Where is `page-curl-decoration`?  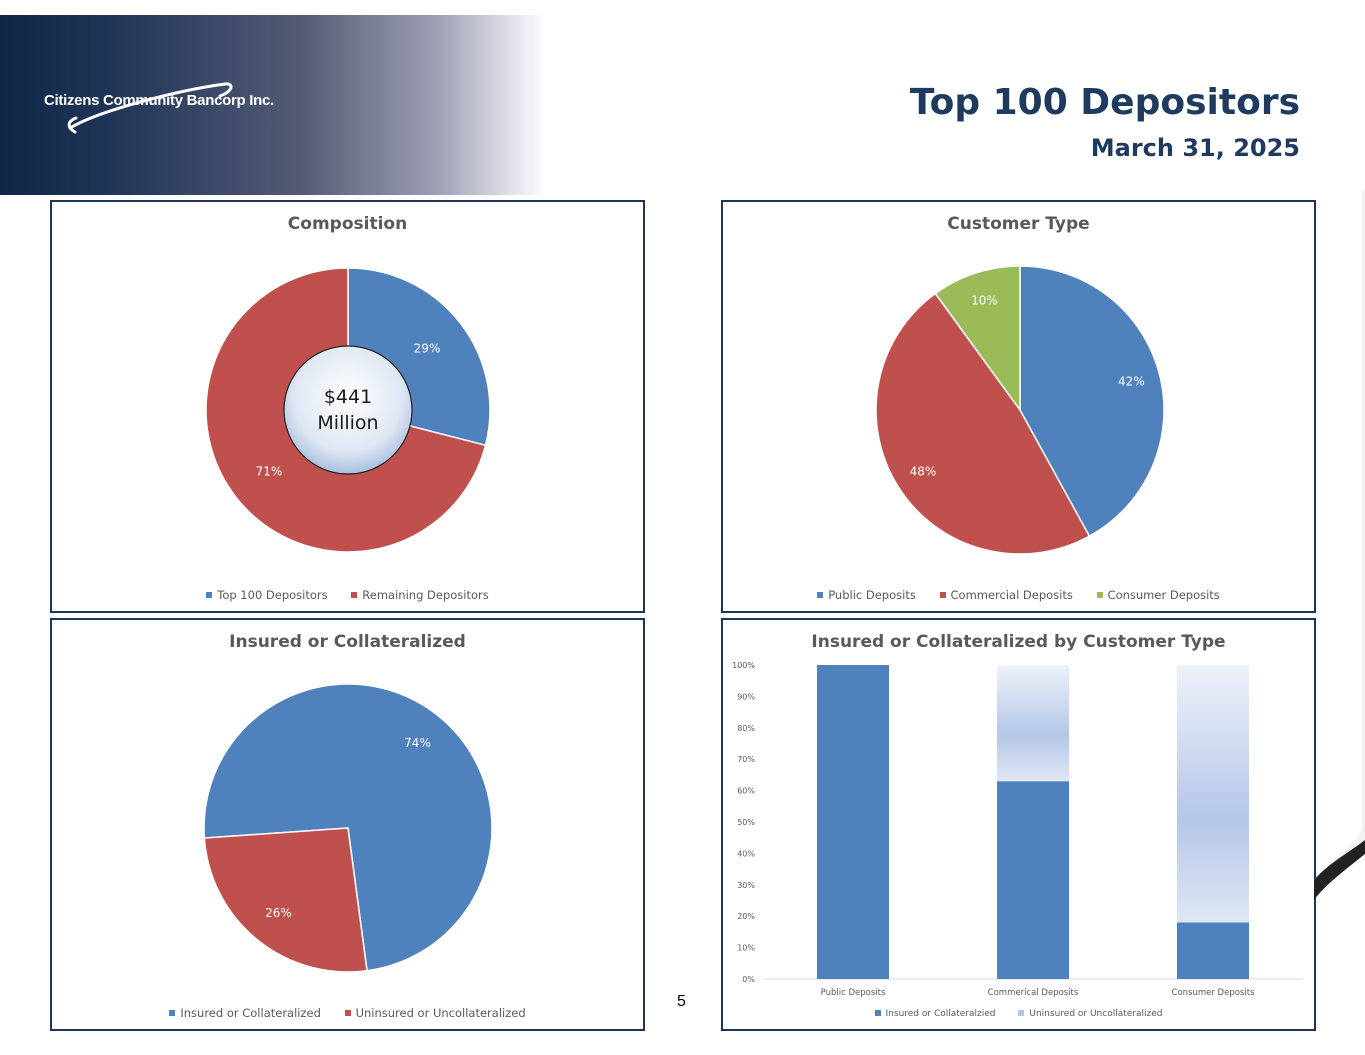
page-curl-decoration is located at coordinates (1339, 545).